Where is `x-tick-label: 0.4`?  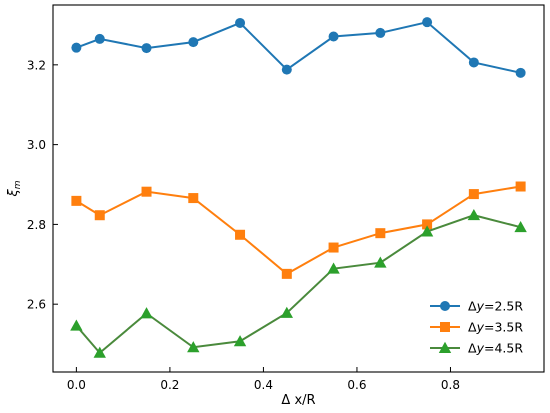
x-tick-label: 0.4 is located at coordinates (263, 385).